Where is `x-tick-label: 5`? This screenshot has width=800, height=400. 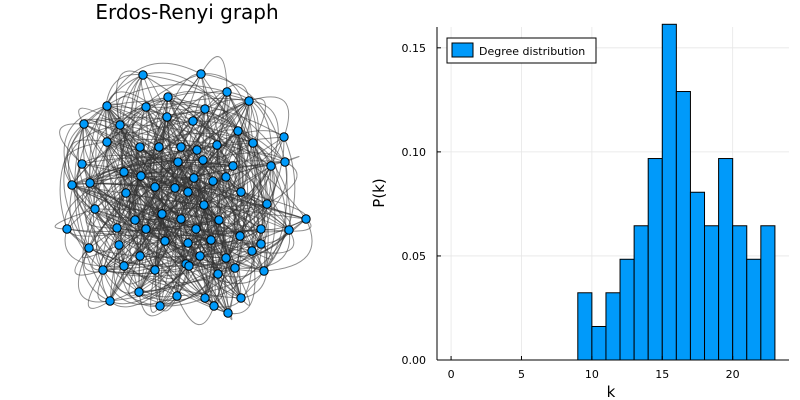
x-tick-label: 5 is located at coordinates (521, 374).